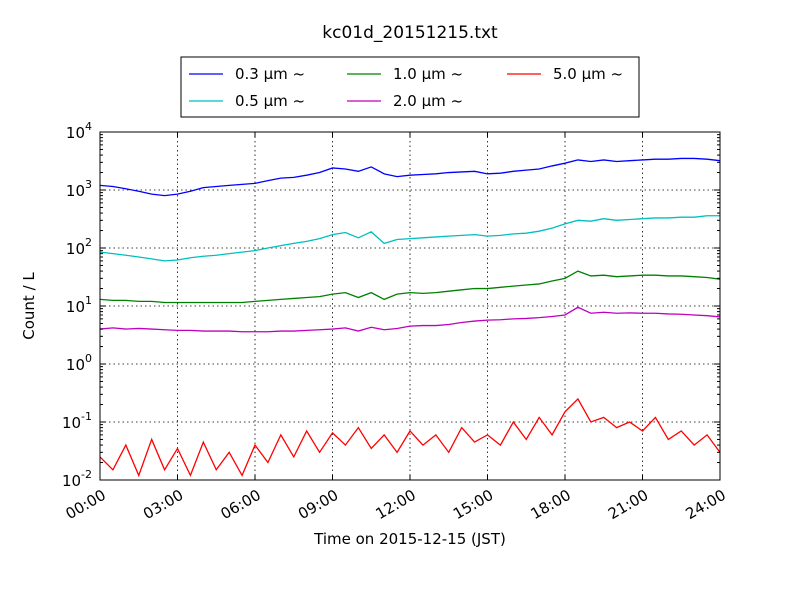 Image resolution: width=800 pixels, height=600 pixels. I want to click on legend: 0.3 µm ~ 0.5 µm ~ 1.0 µm ~ 2.0 µm ~ 5.0 µm ~, so click(410, 87).